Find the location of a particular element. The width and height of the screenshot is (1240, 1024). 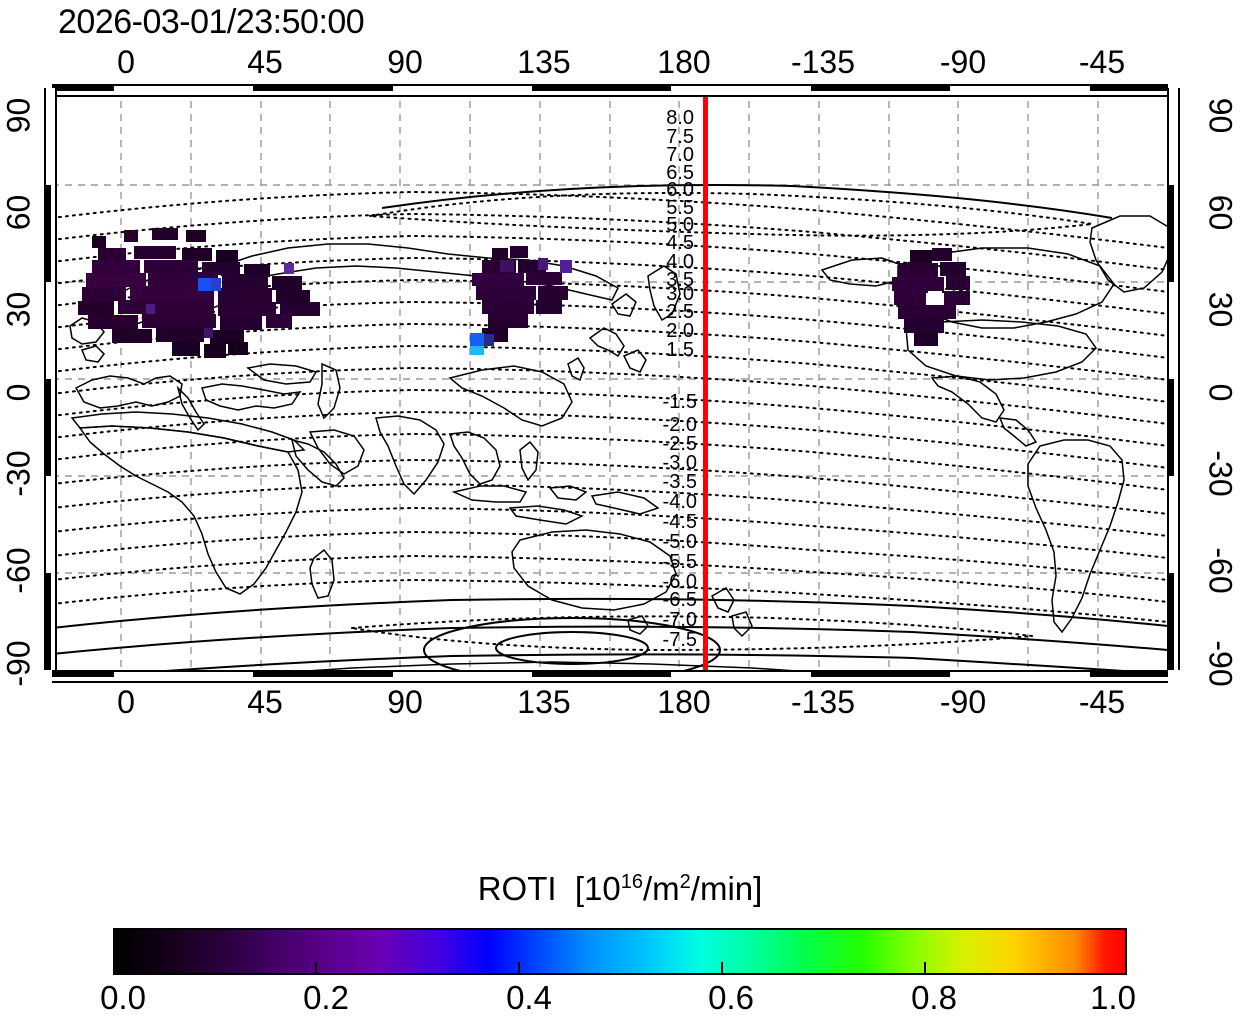

xtick-bottom-0: 0 is located at coordinates (126, 702).